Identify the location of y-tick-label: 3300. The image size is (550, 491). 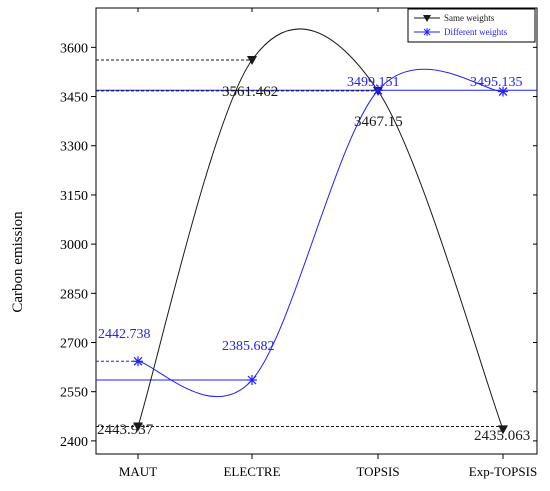
(74, 147).